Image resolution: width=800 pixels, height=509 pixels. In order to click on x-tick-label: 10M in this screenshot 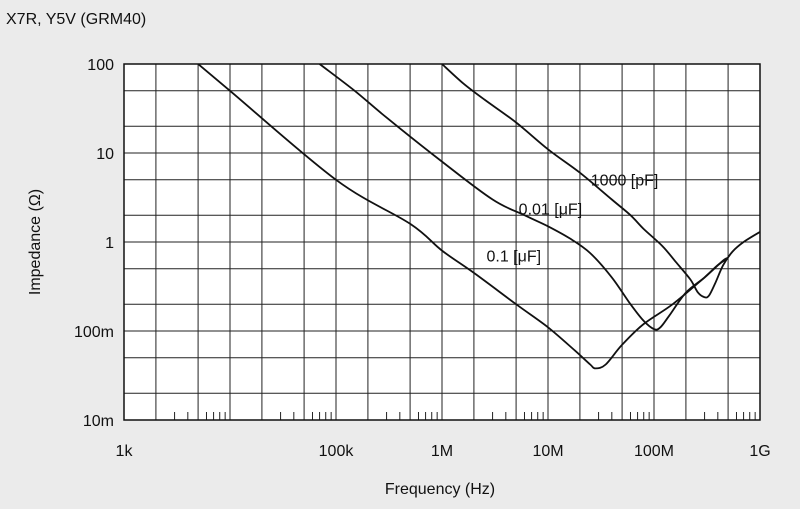, I will do `click(547, 451)`.